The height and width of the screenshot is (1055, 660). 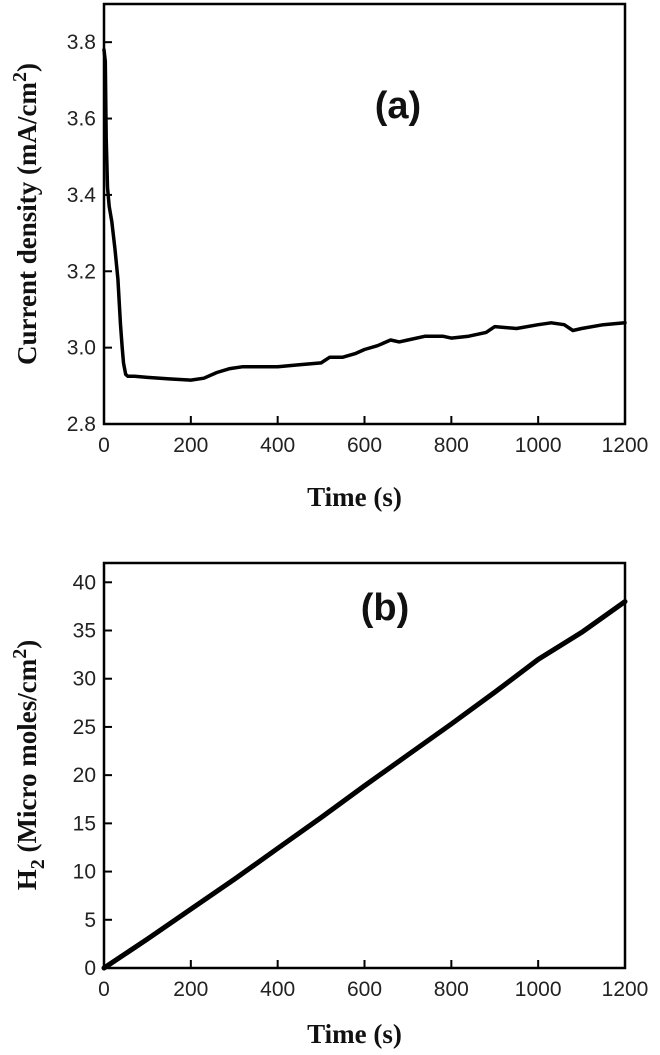 What do you see at coordinates (398, 106) in the screenshot?
I see `panel-label: (a)` at bounding box center [398, 106].